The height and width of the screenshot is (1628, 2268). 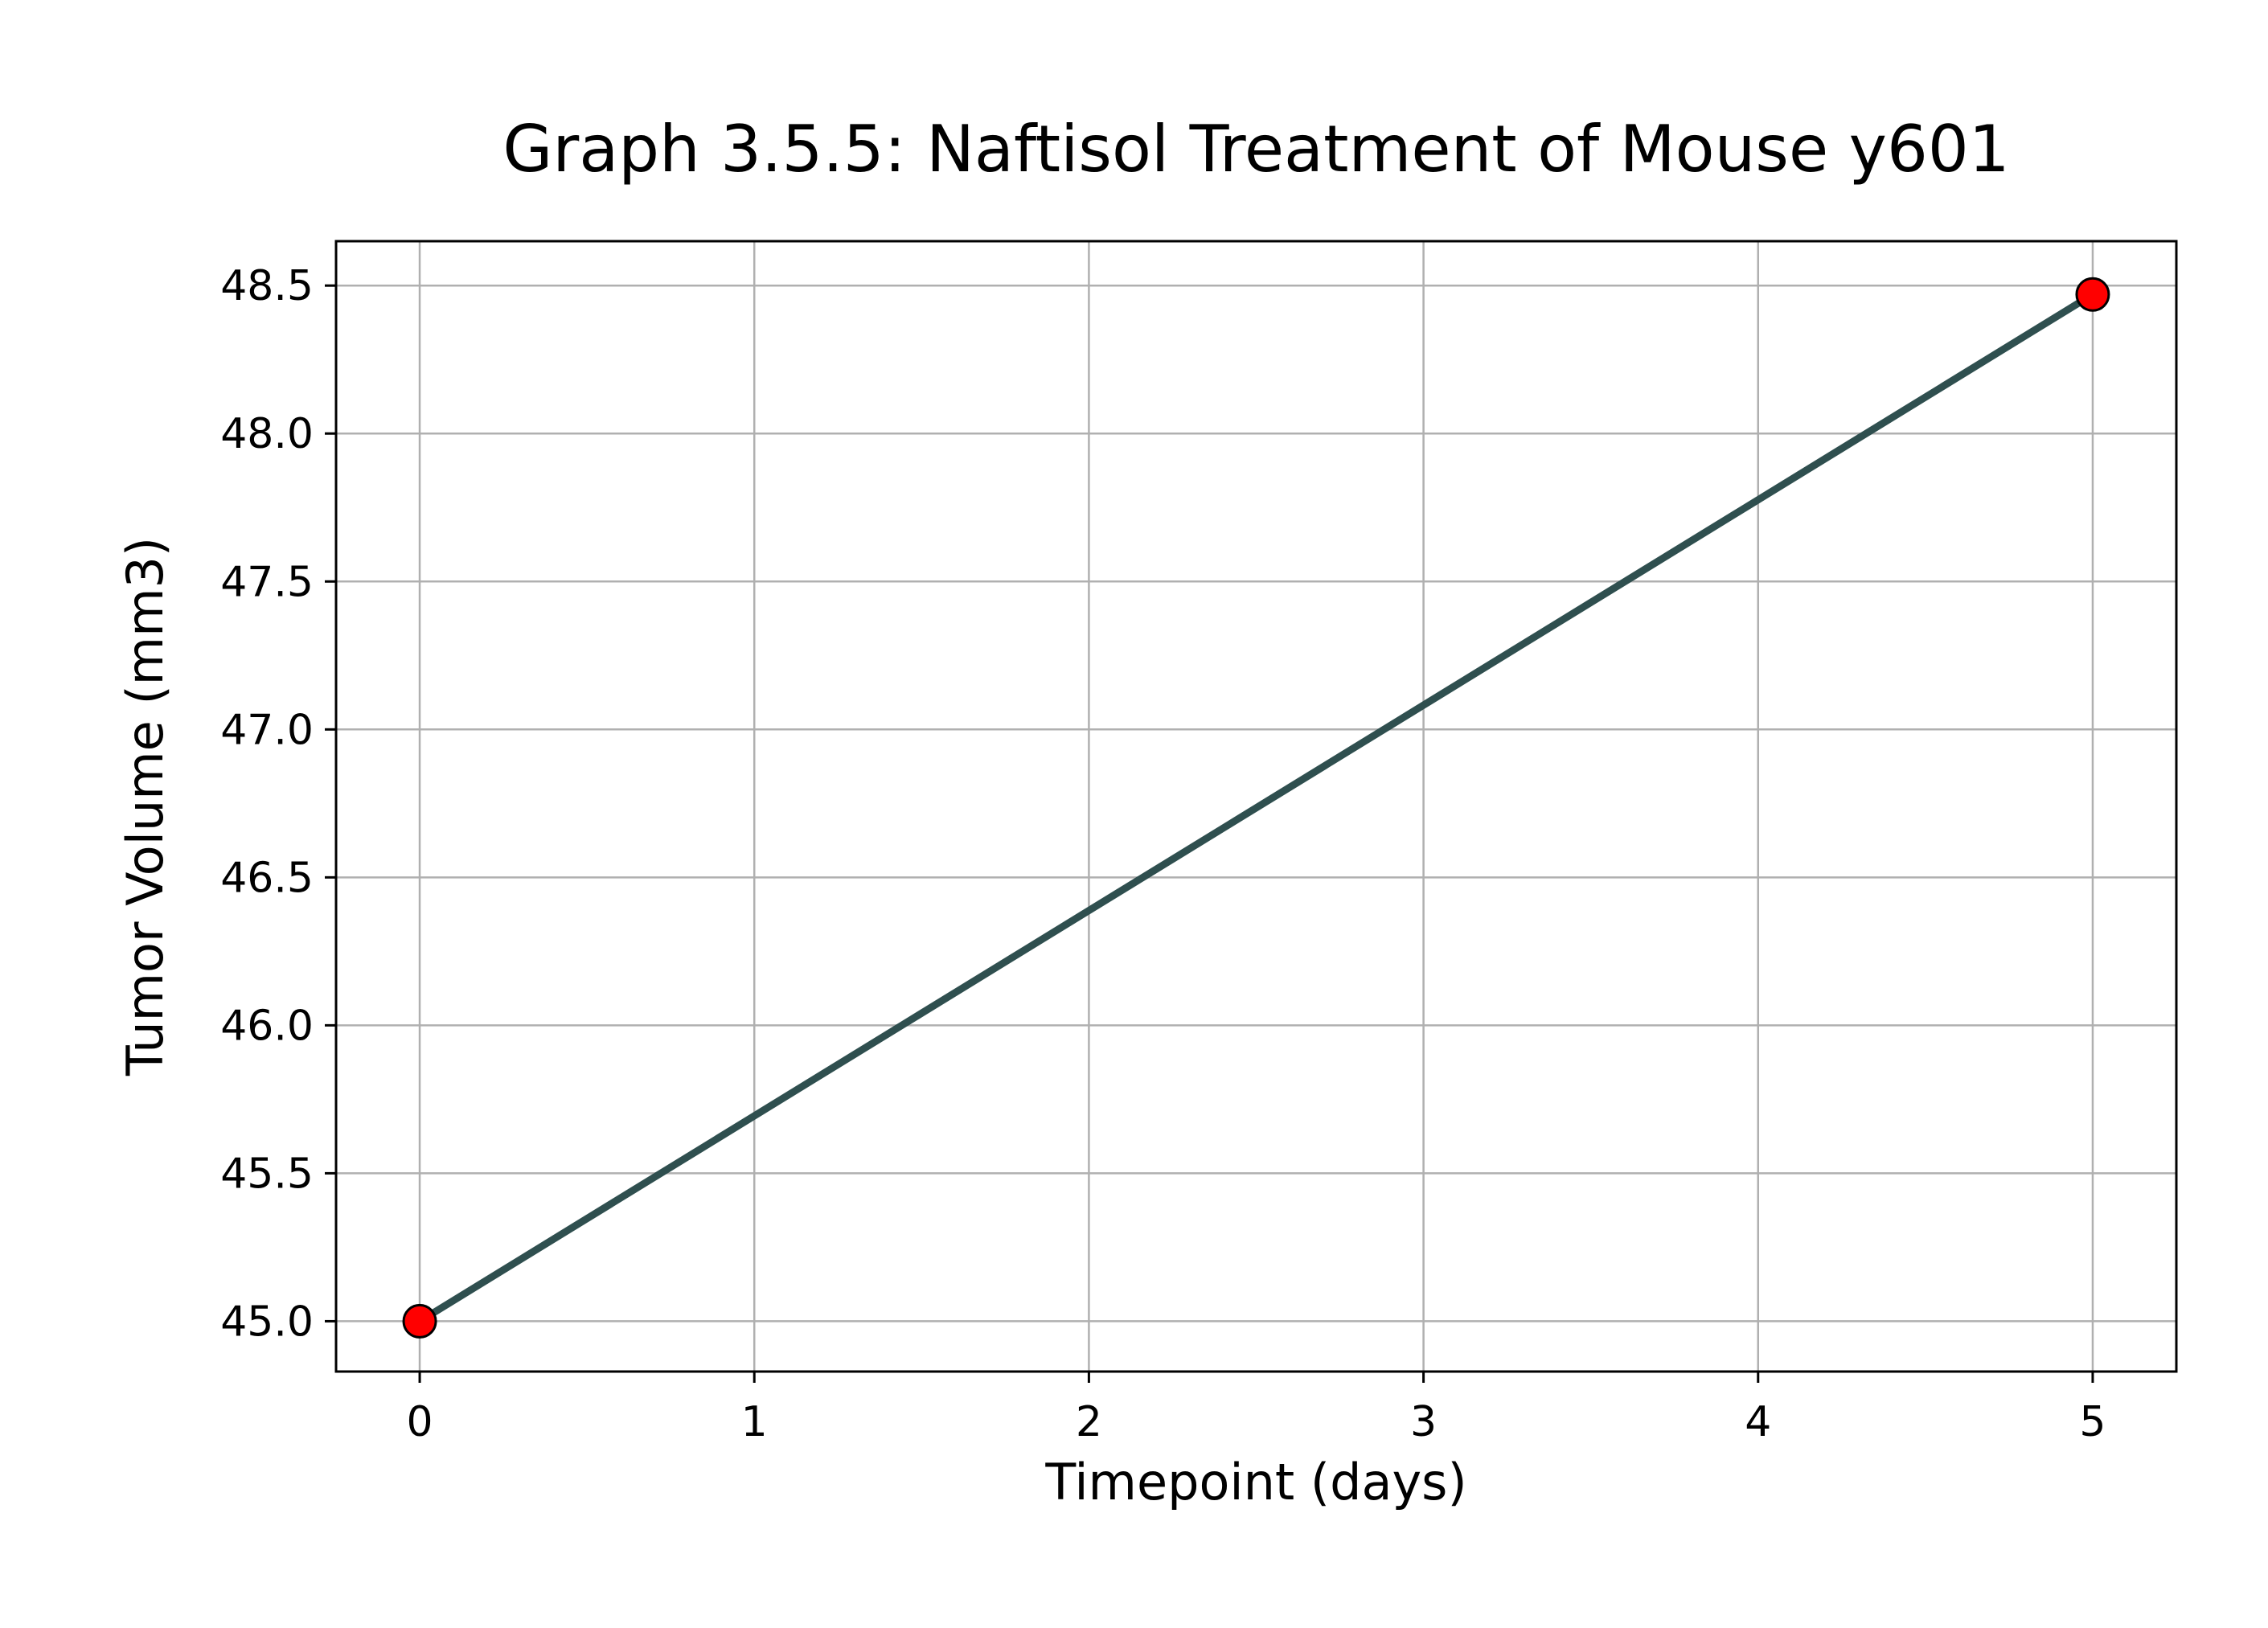 I want to click on y-tick-label: 47.5, so click(x=267, y=582).